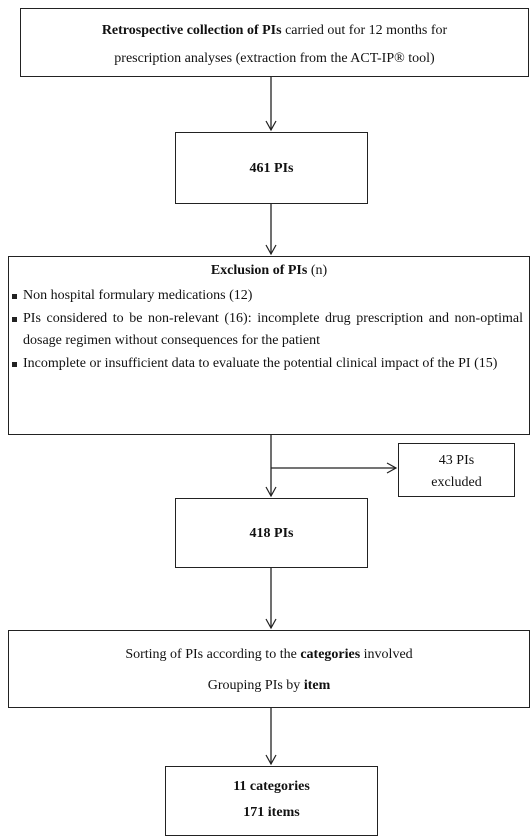 This screenshot has height=837, width=532. Describe the element at coordinates (317, 685) in the screenshot. I see `text: item` at that location.